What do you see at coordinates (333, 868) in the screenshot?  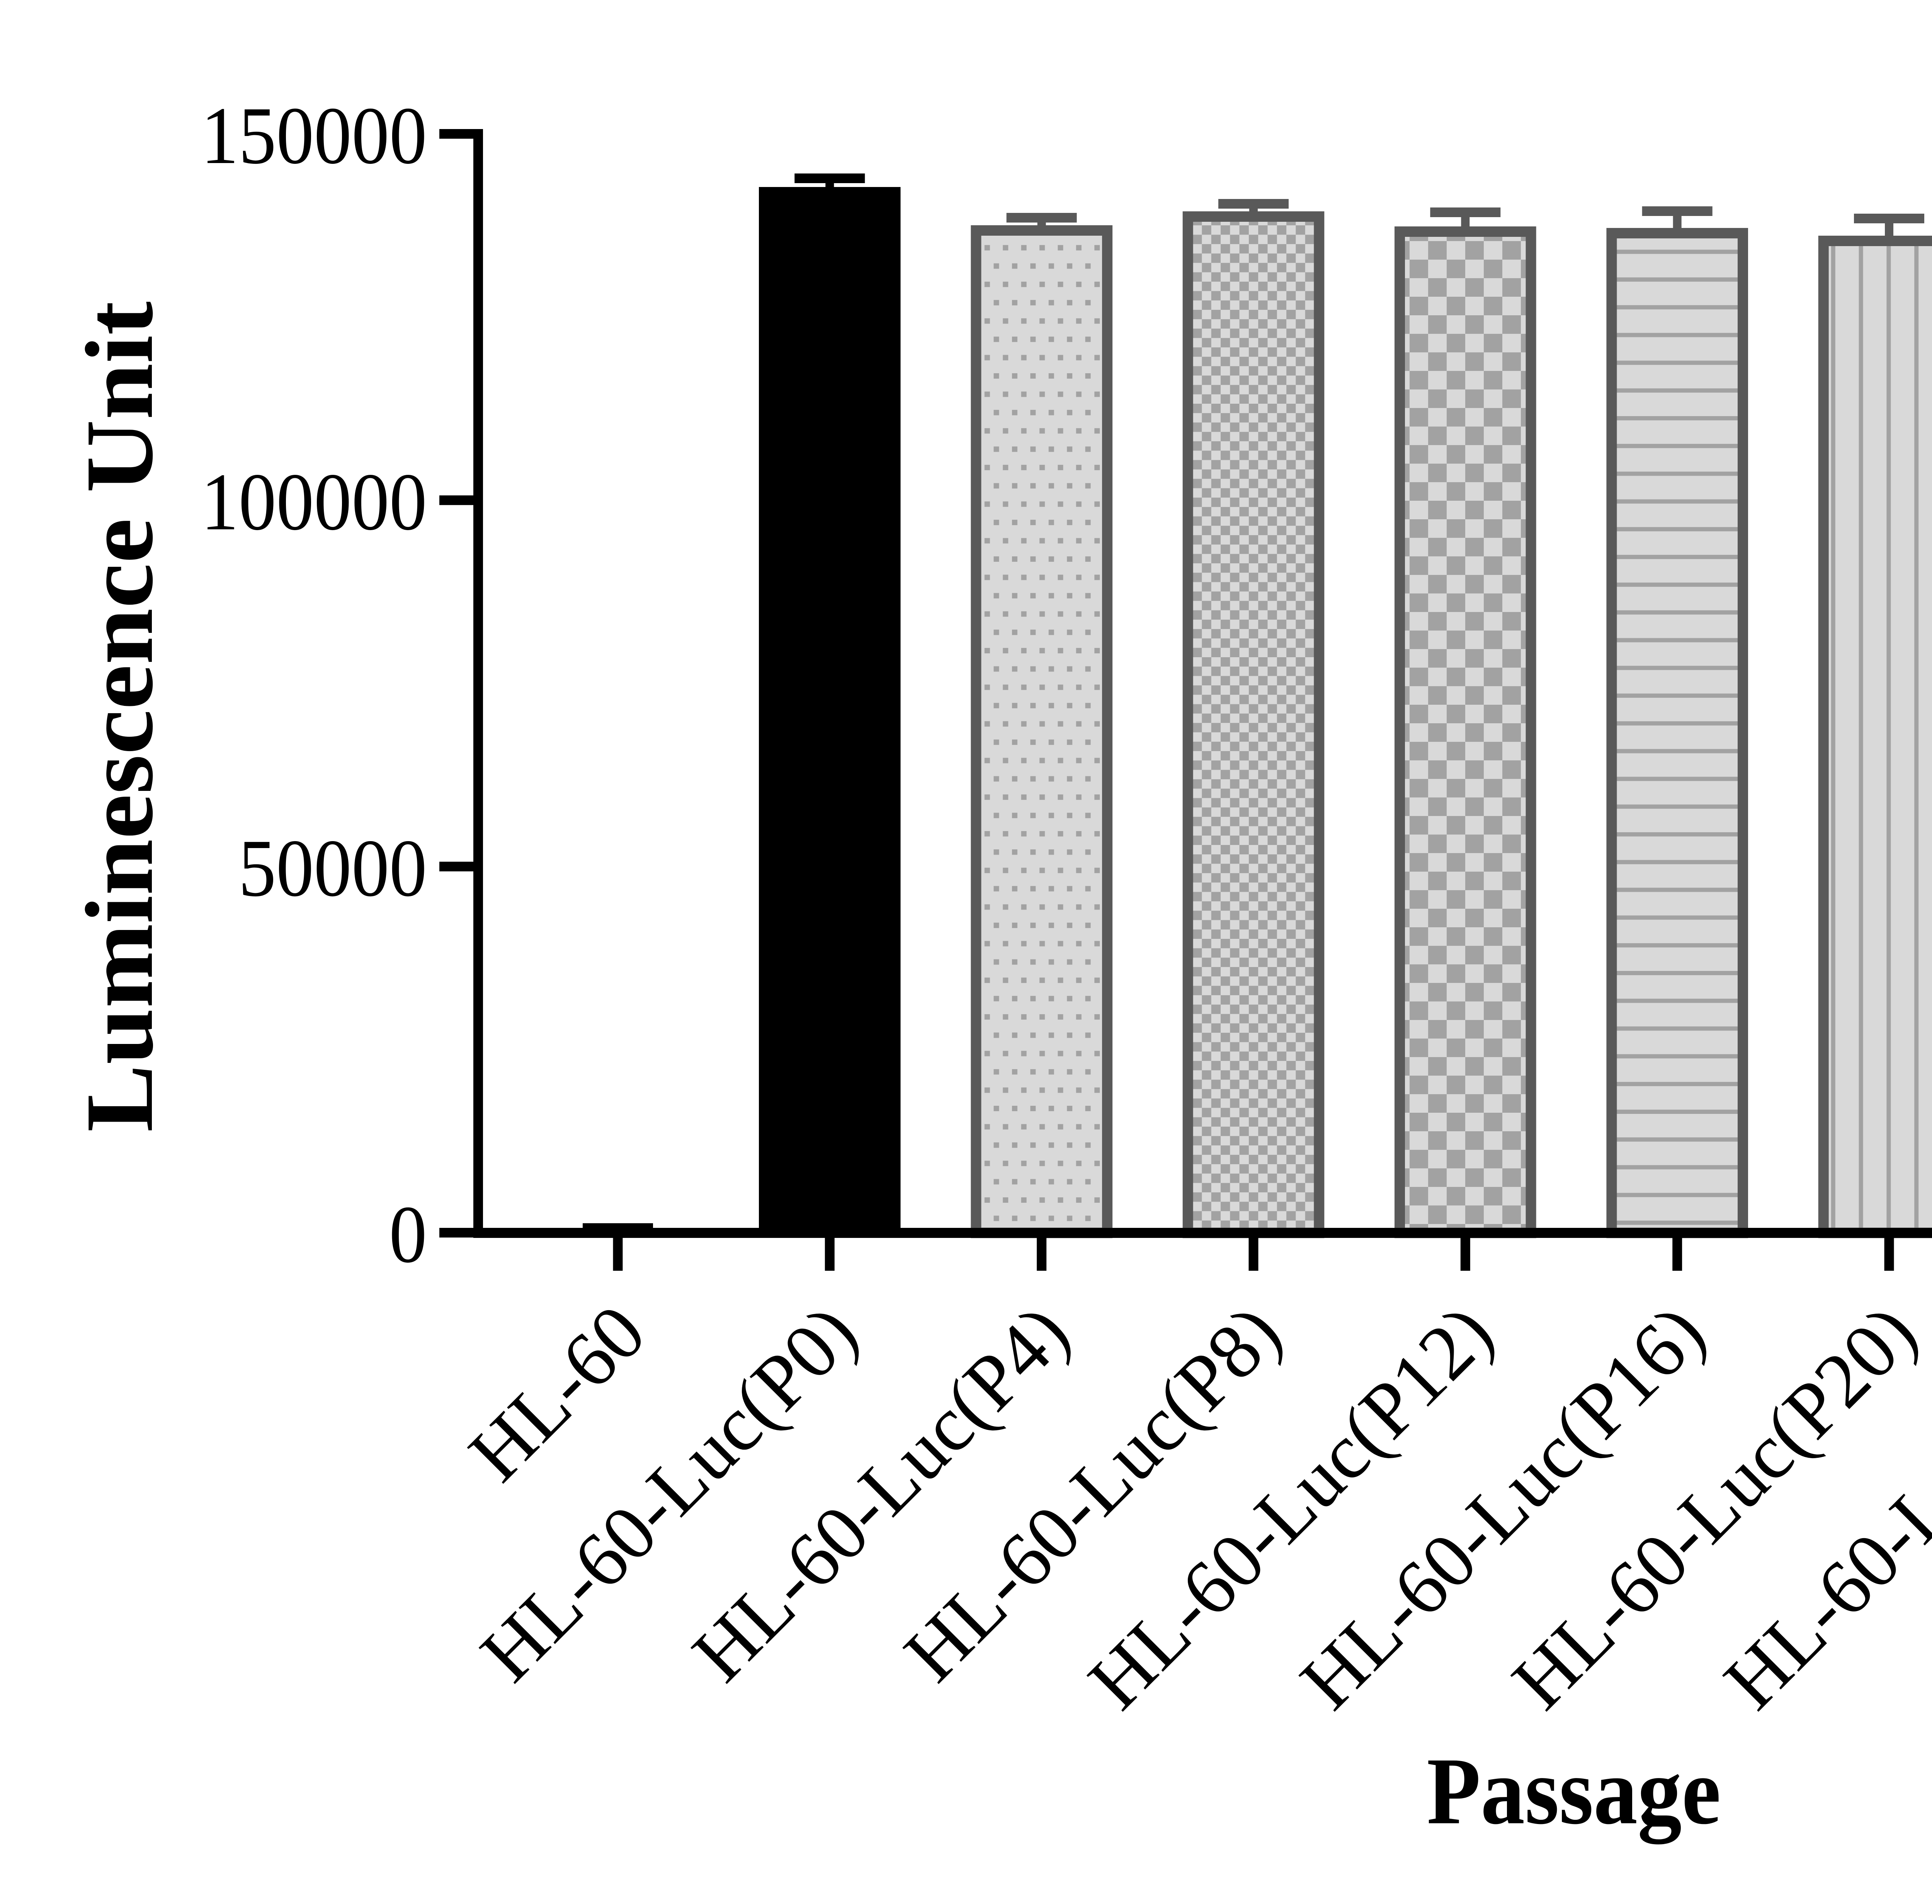 I see `svg-text: 50000` at bounding box center [333, 868].